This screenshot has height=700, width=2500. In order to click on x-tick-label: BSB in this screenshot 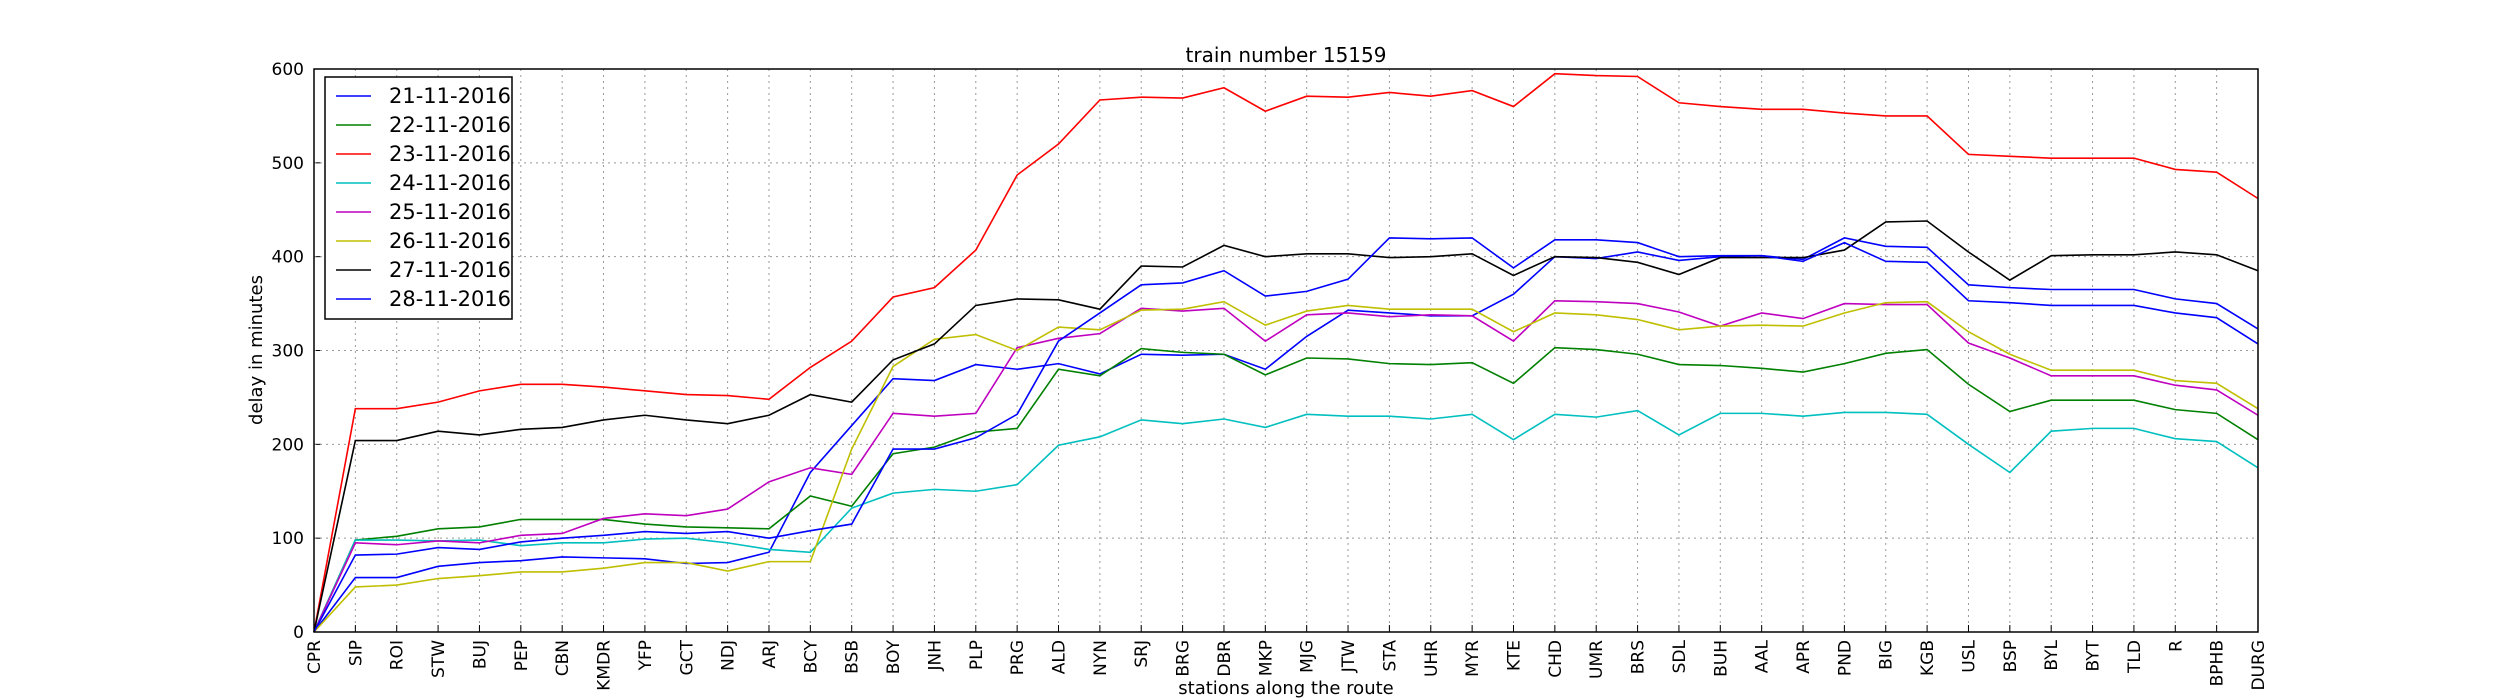, I will do `click(853, 657)`.